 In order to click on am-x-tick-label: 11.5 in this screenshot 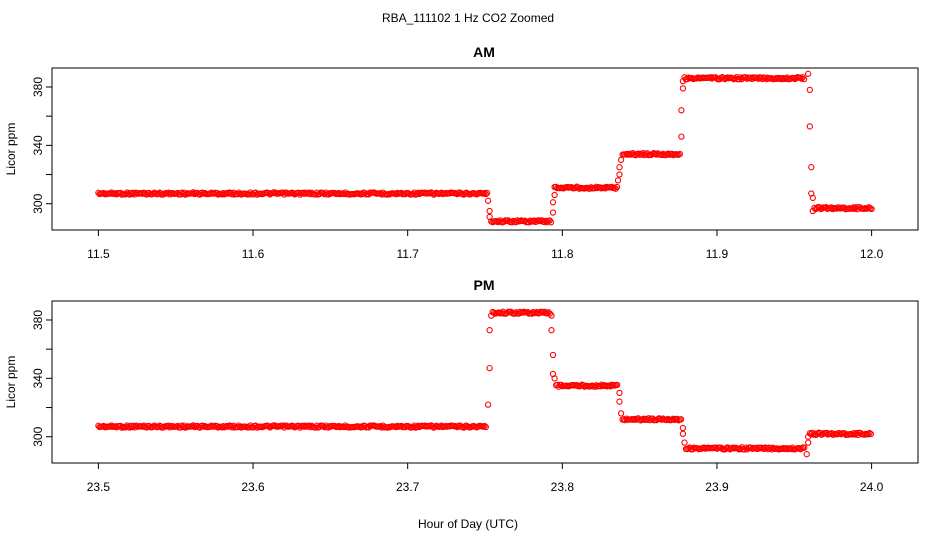, I will do `click(98, 254)`.